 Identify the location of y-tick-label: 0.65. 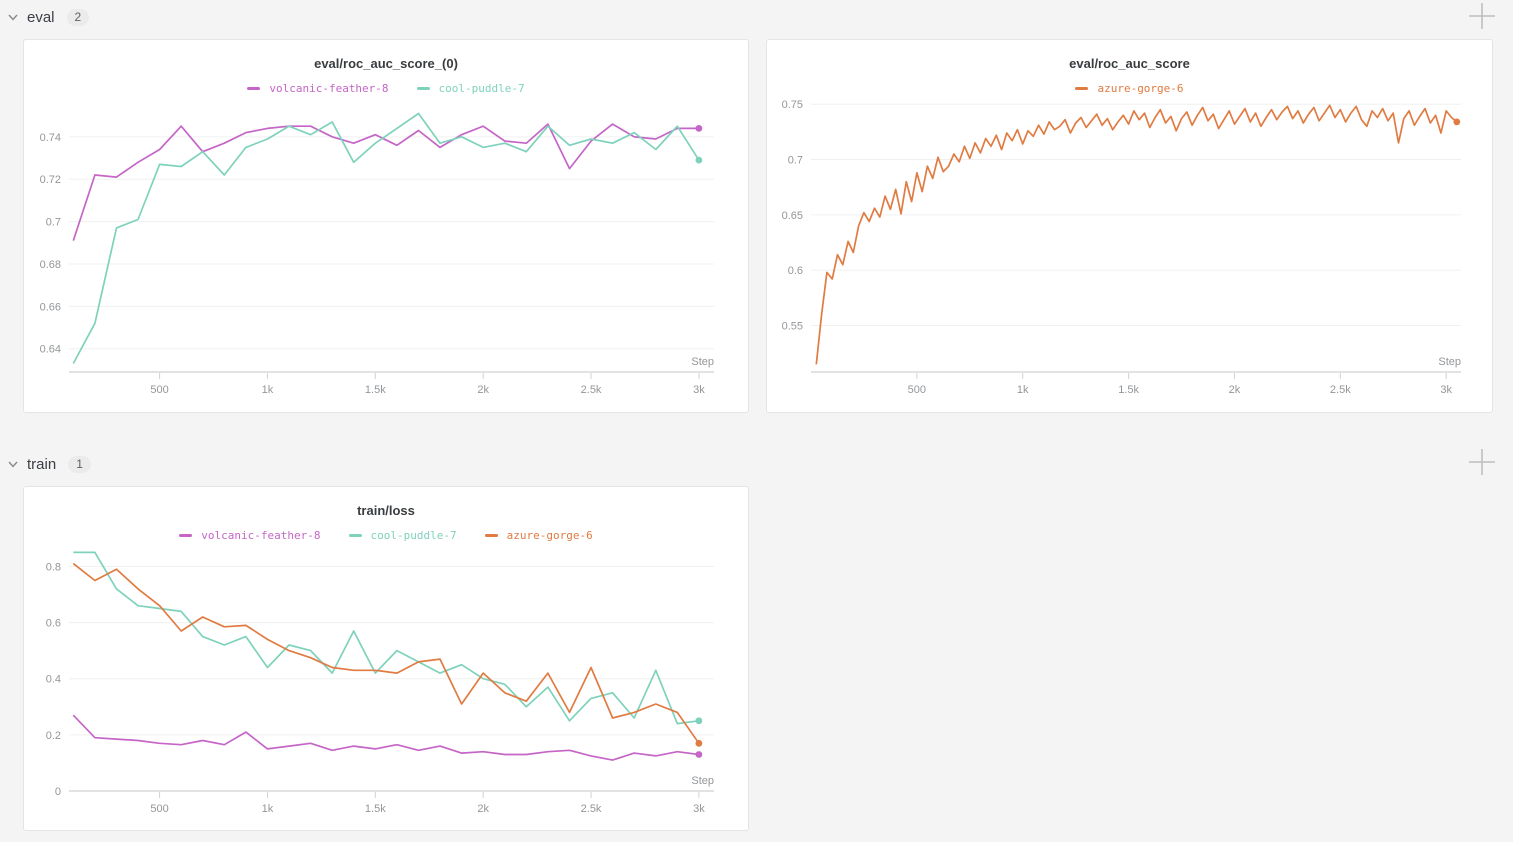
(792, 216).